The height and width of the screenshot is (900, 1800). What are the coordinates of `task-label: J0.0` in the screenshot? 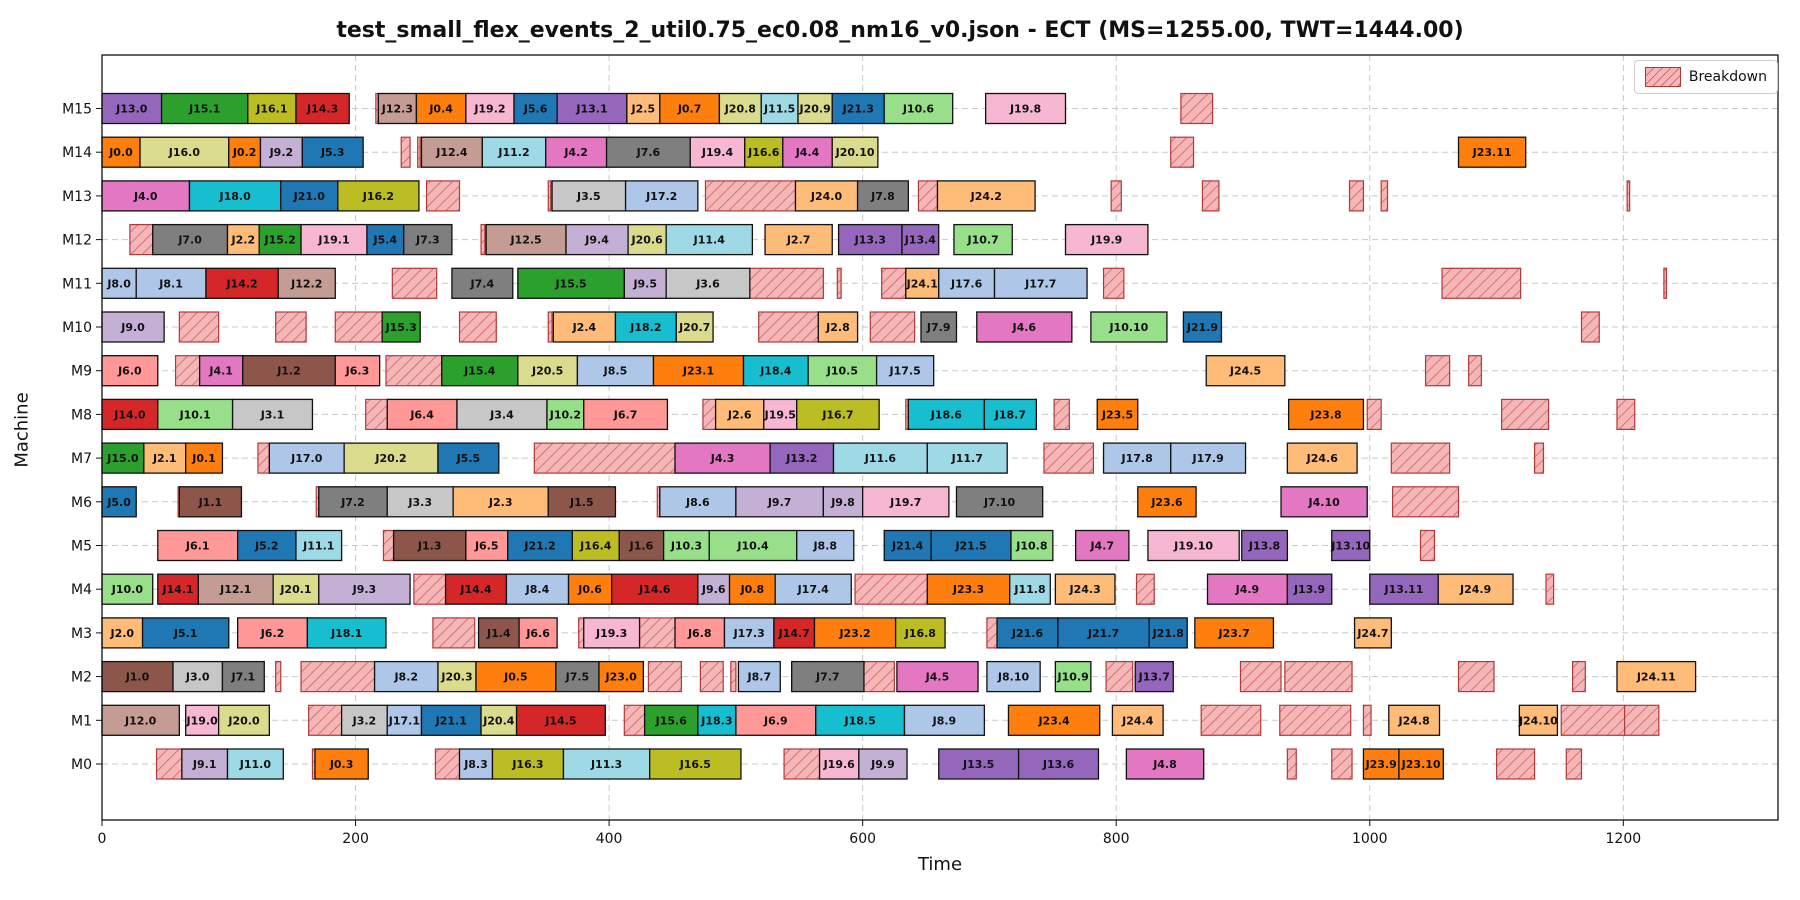 It's located at (120, 152).